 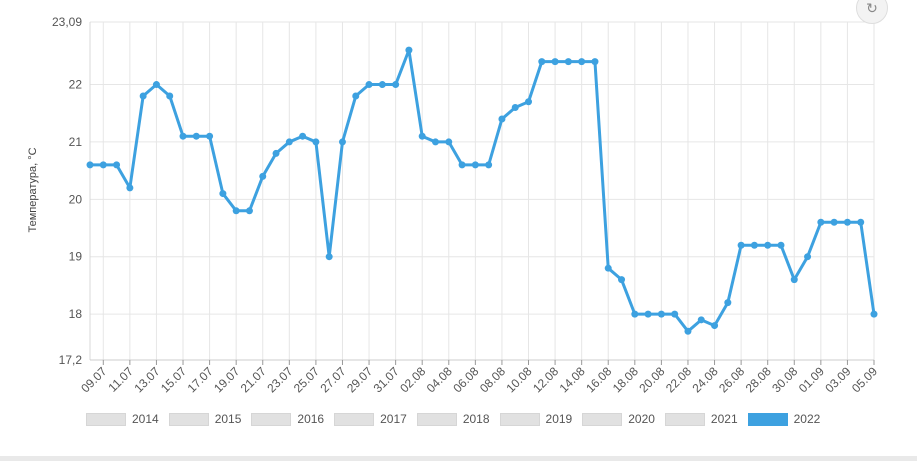 I want to click on legend-item-2015: 2015, so click(x=207, y=419).